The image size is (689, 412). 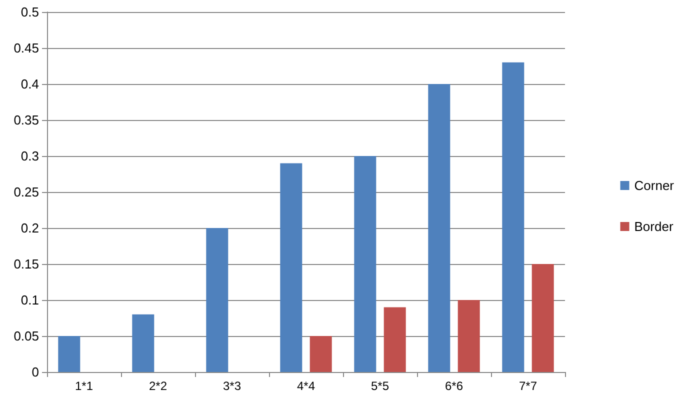 What do you see at coordinates (26, 192) in the screenshot?
I see `y-tick-label: 0.25` at bounding box center [26, 192].